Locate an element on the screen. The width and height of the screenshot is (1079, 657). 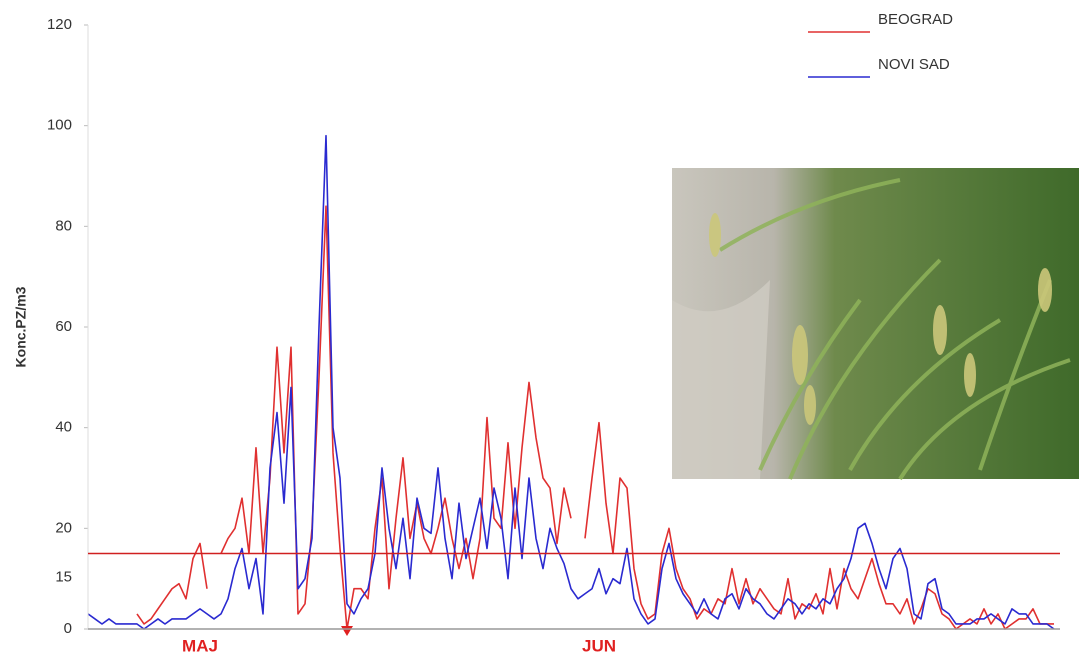
y-tick-label: 100 is located at coordinates (59, 125).